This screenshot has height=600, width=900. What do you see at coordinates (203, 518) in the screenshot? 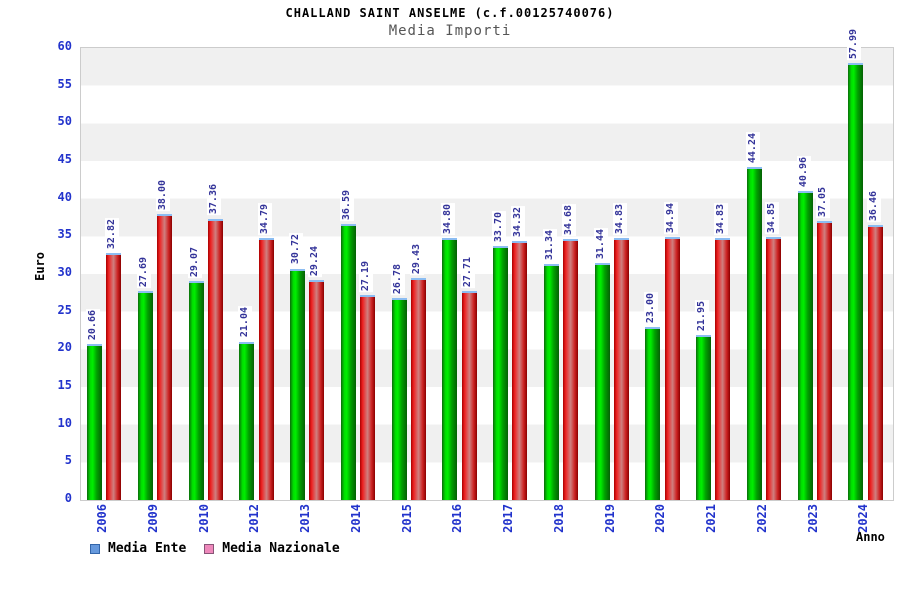
I see `x-tick-label-2010: 2010` at bounding box center [203, 518].